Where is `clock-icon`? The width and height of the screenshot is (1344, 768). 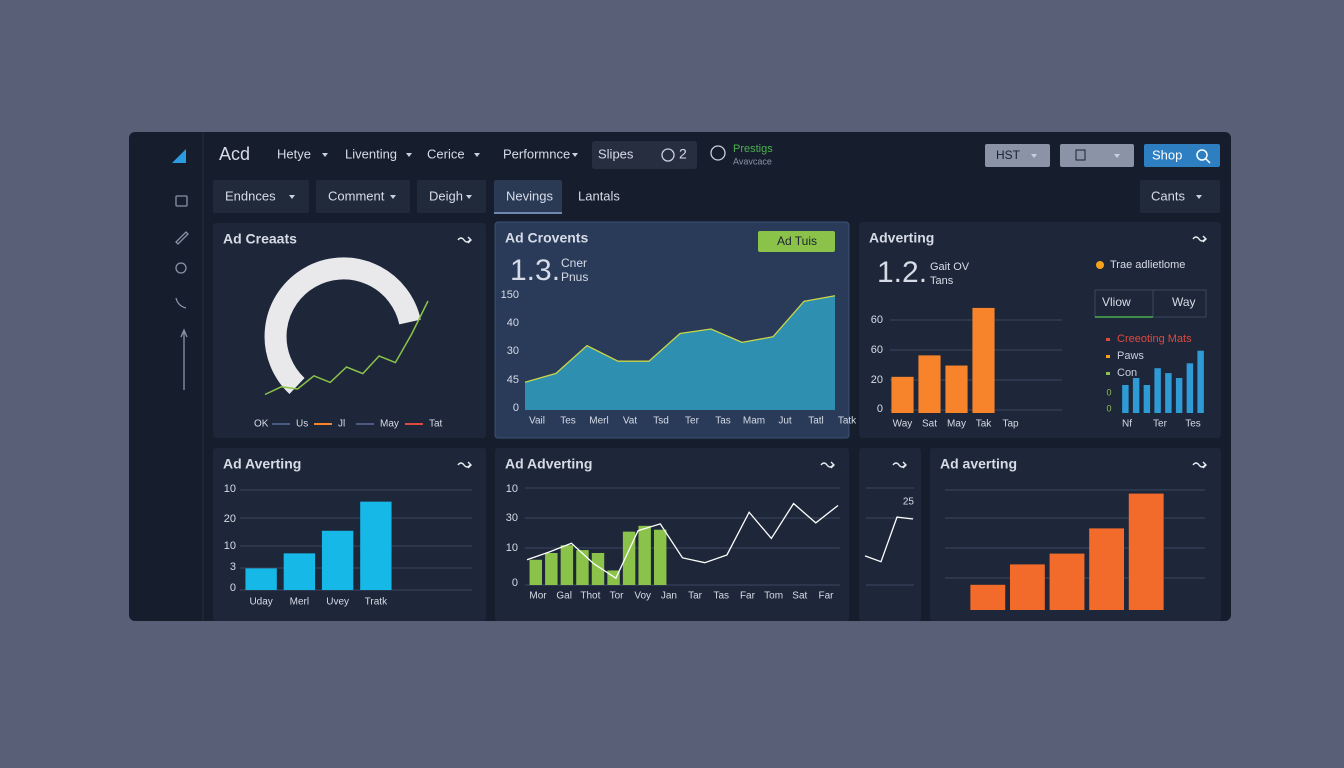 clock-icon is located at coordinates (668, 155).